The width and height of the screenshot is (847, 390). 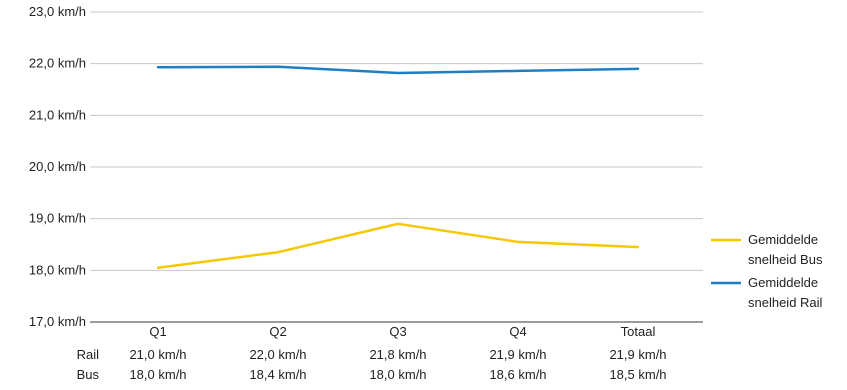 What do you see at coordinates (157, 331) in the screenshot?
I see `x-tick-label: Q1` at bounding box center [157, 331].